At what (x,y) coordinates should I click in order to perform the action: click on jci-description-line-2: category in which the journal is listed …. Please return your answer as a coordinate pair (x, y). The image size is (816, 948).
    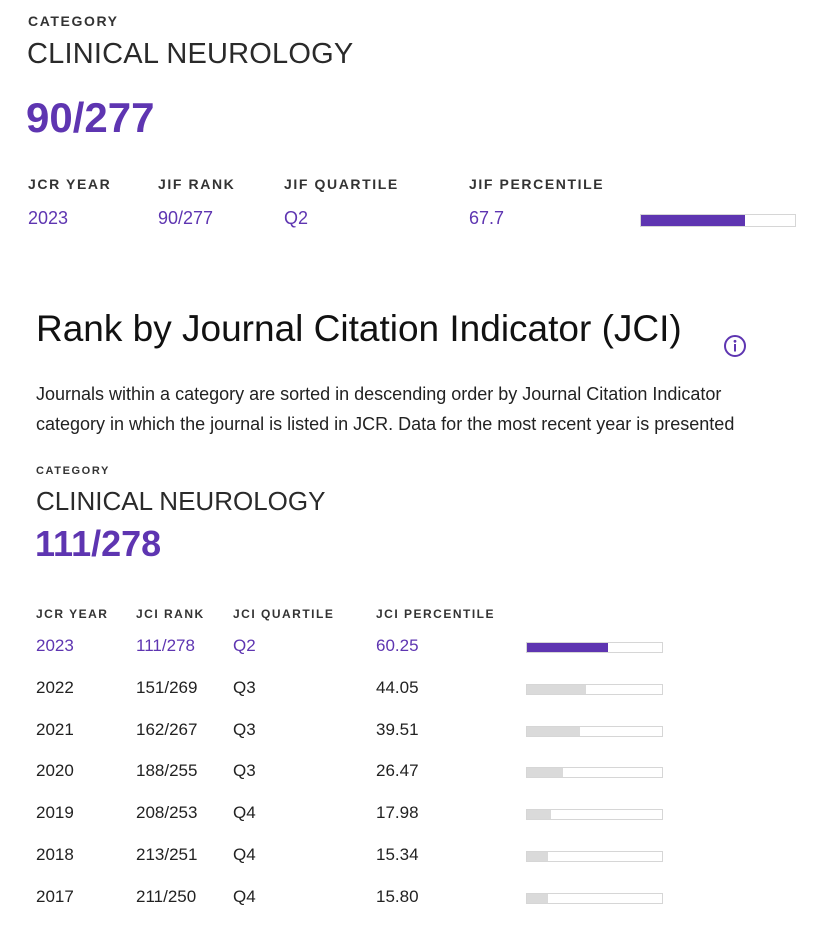
    Looking at the image, I should click on (385, 424).